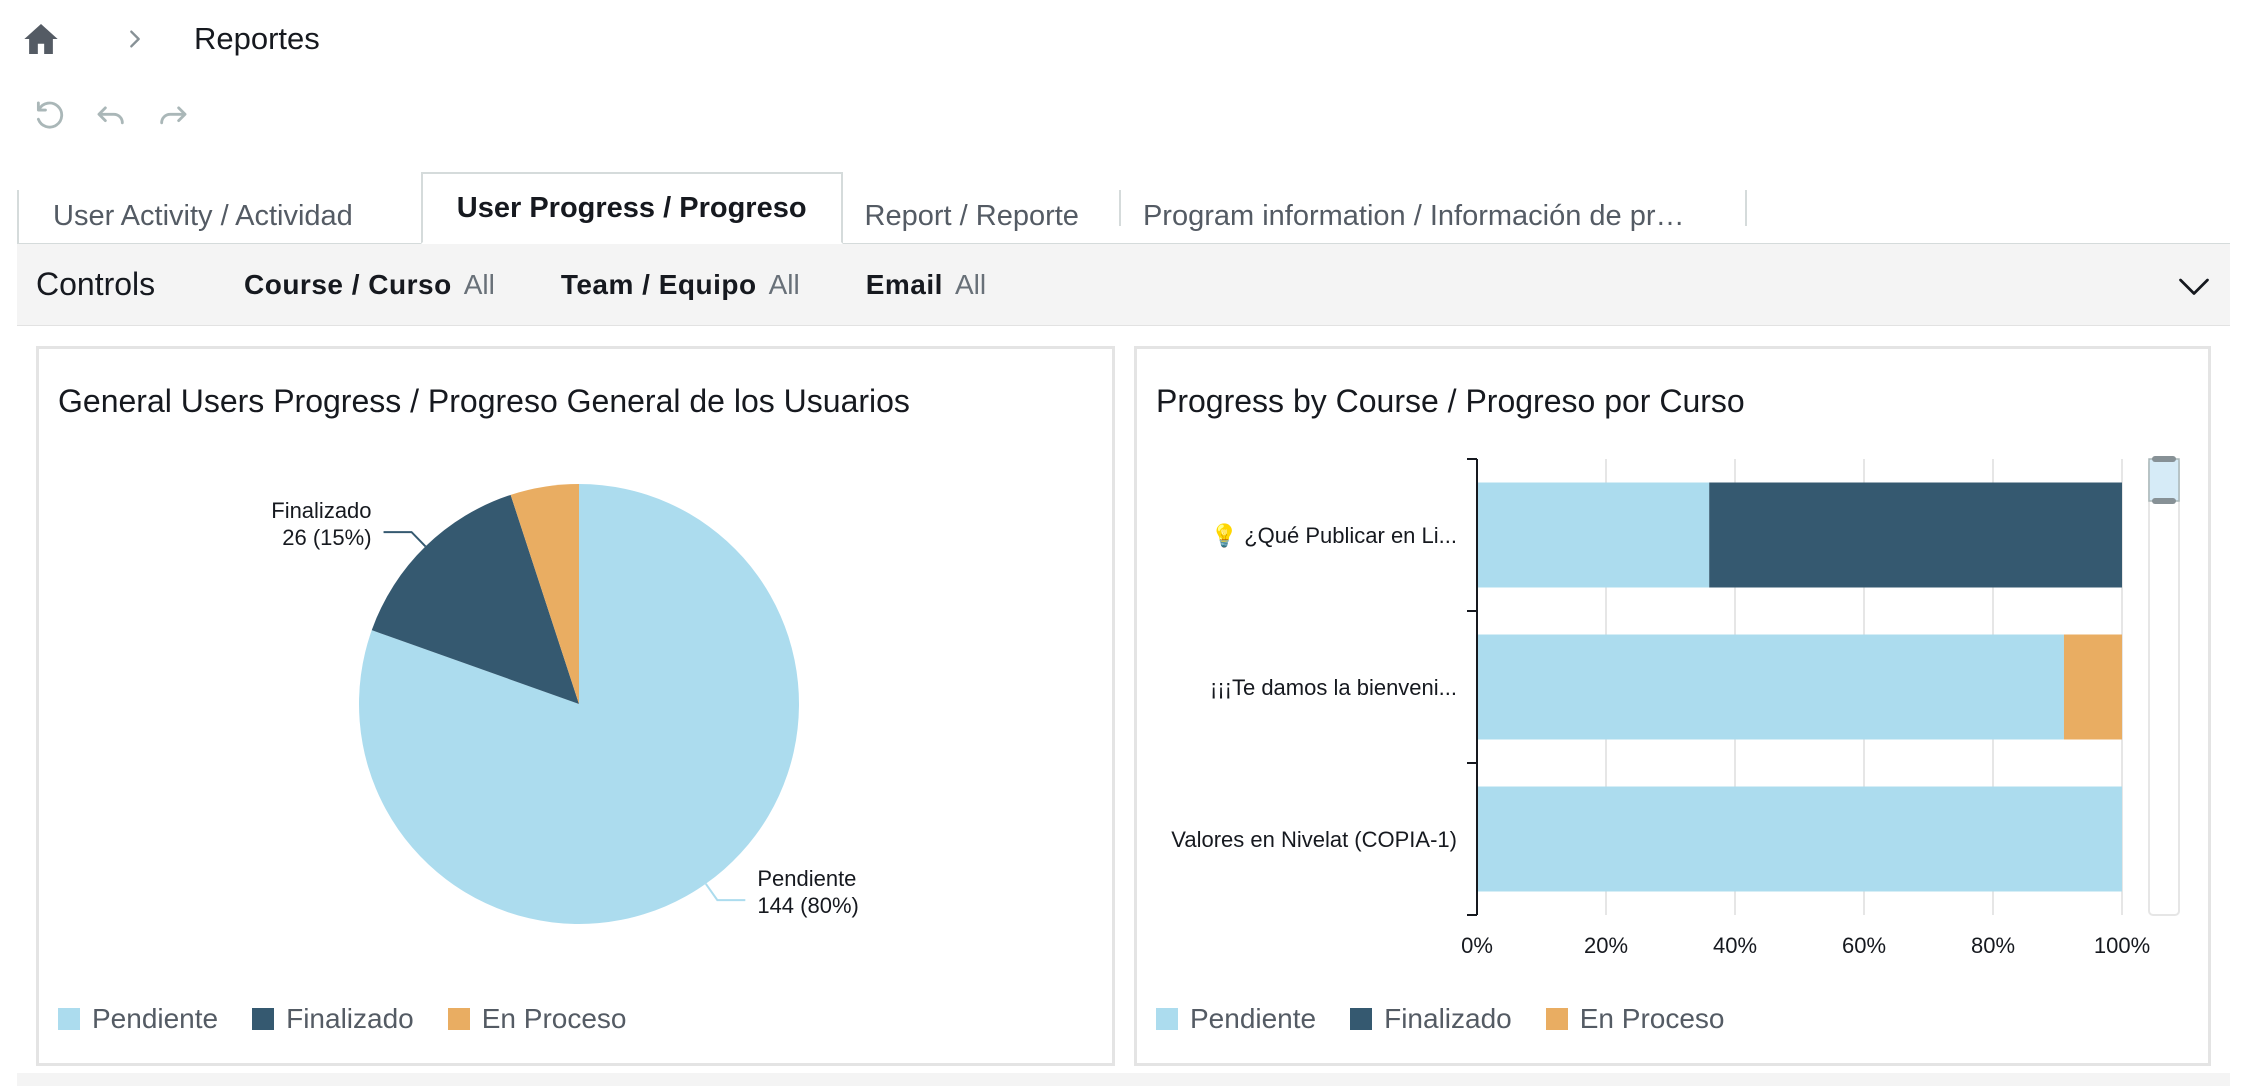 Image resolution: width=2248 pixels, height=1086 pixels. What do you see at coordinates (2122, 945) in the screenshot?
I see `x-tick-label: 100%` at bounding box center [2122, 945].